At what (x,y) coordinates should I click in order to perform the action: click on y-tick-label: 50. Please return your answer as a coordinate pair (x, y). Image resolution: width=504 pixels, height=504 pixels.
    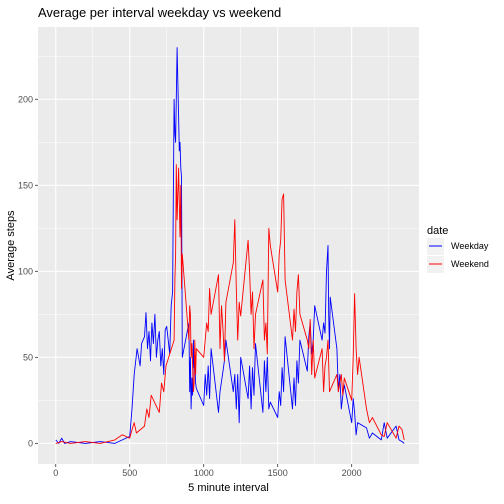
    Looking at the image, I should click on (28, 357).